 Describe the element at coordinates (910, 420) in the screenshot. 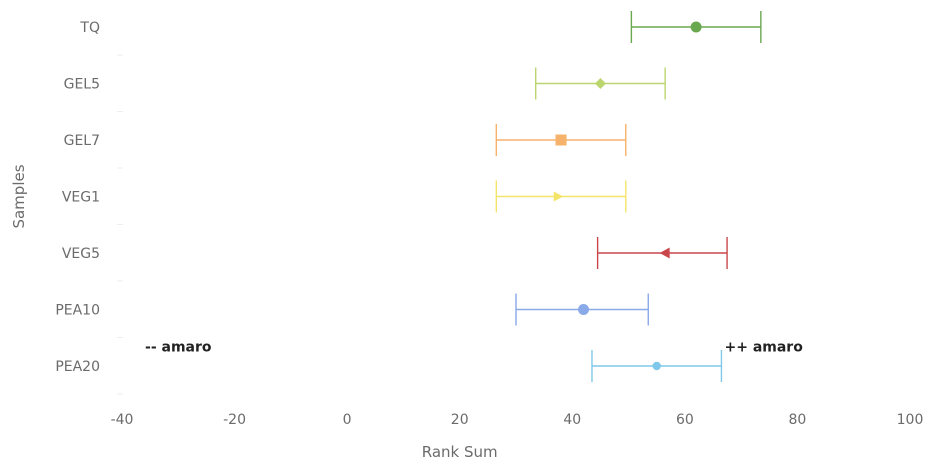

I see `x-tick-label: 100` at that location.